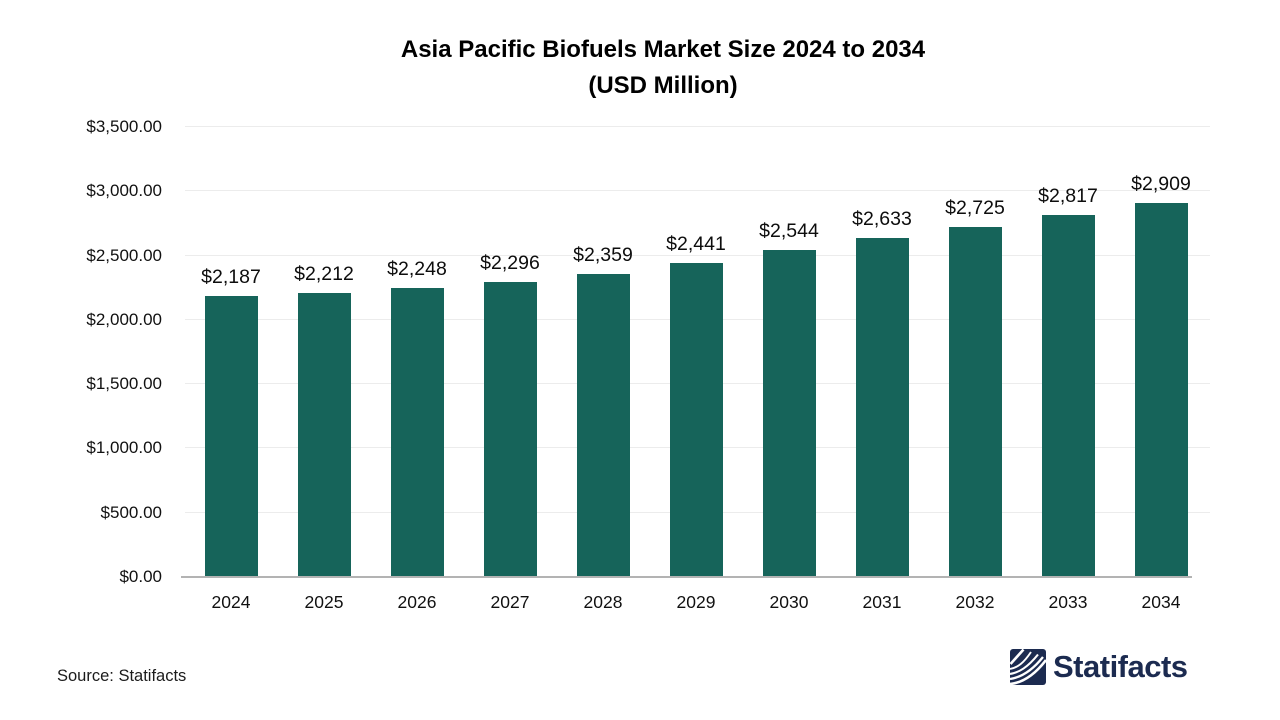  I want to click on statifacts-logo: Statifacts, so click(1099, 667).